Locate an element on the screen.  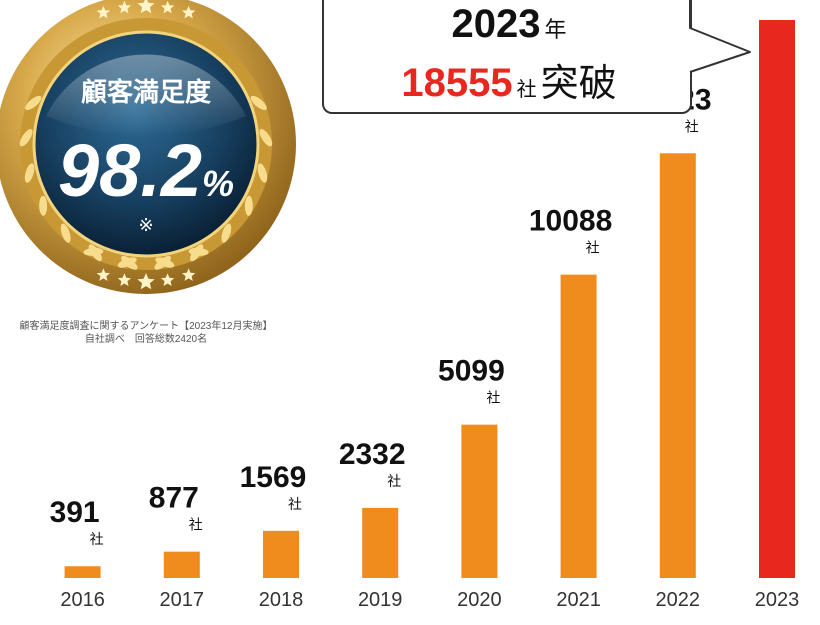
x-tick-2020: 2020 is located at coordinates (479, 600).